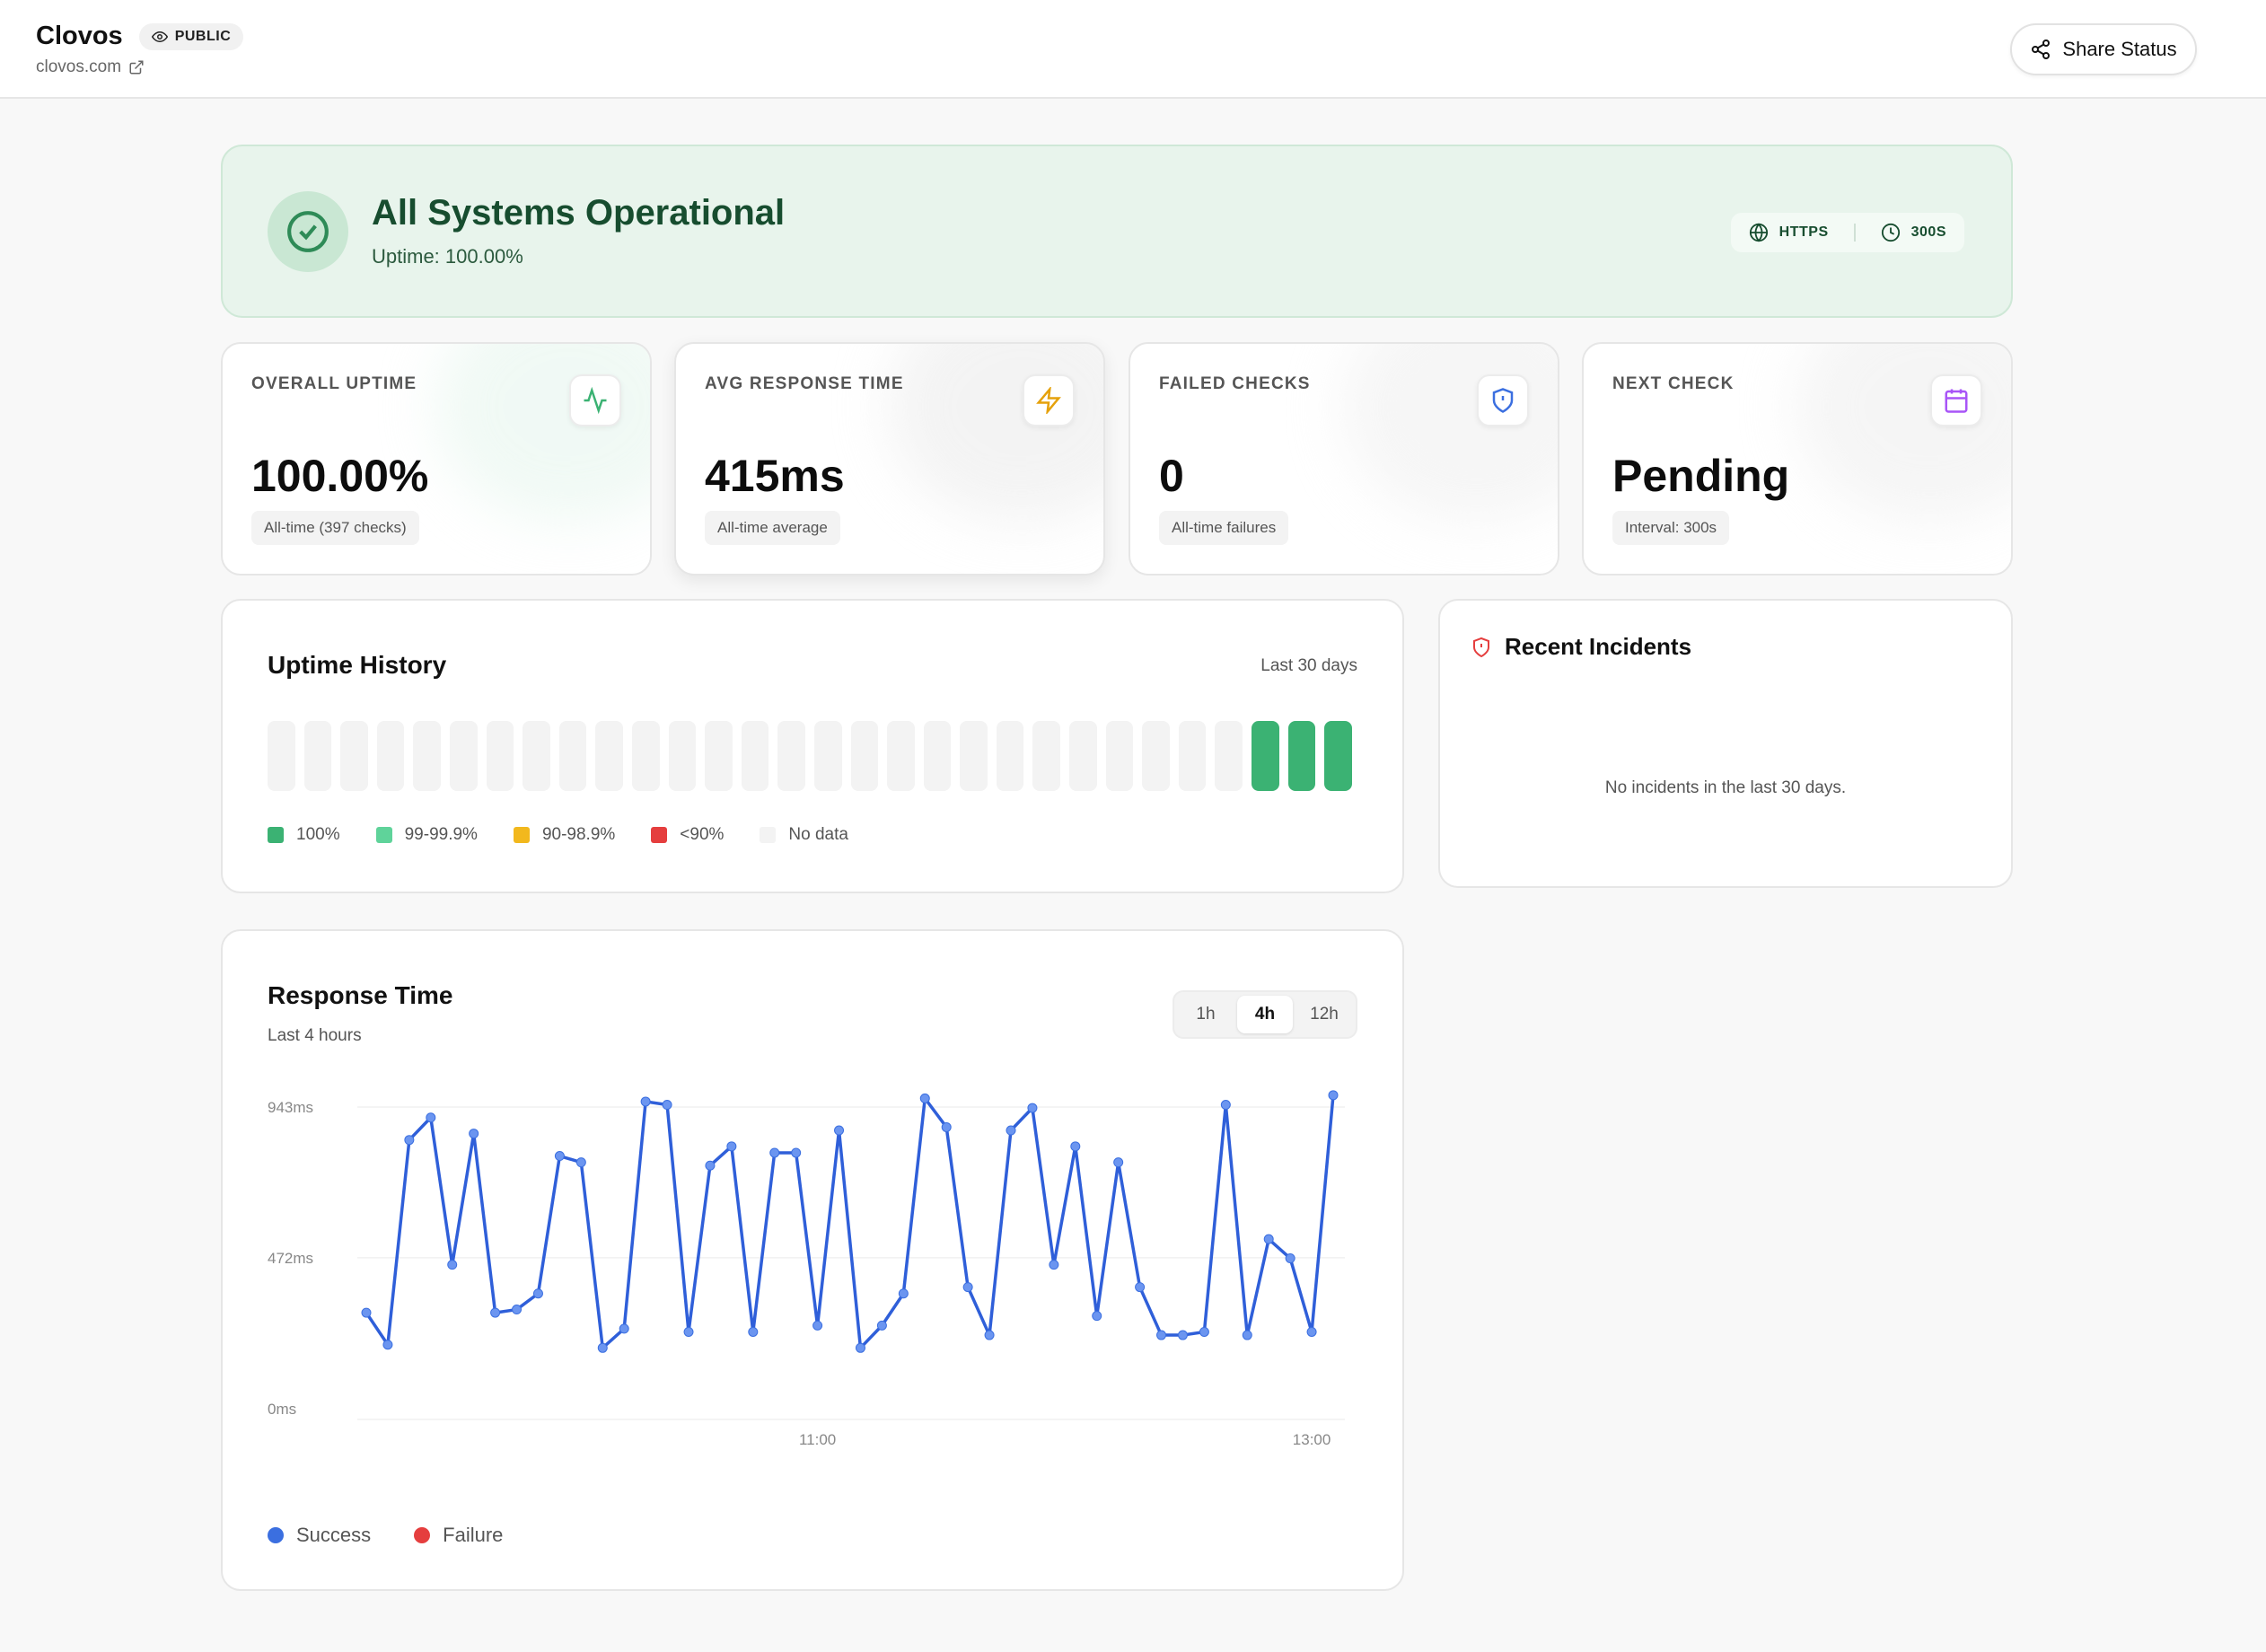 The image size is (2266, 1652). Describe the element at coordinates (1726, 788) in the screenshot. I see `incidents-empty-text: No incidents in the last 30 days.` at that location.